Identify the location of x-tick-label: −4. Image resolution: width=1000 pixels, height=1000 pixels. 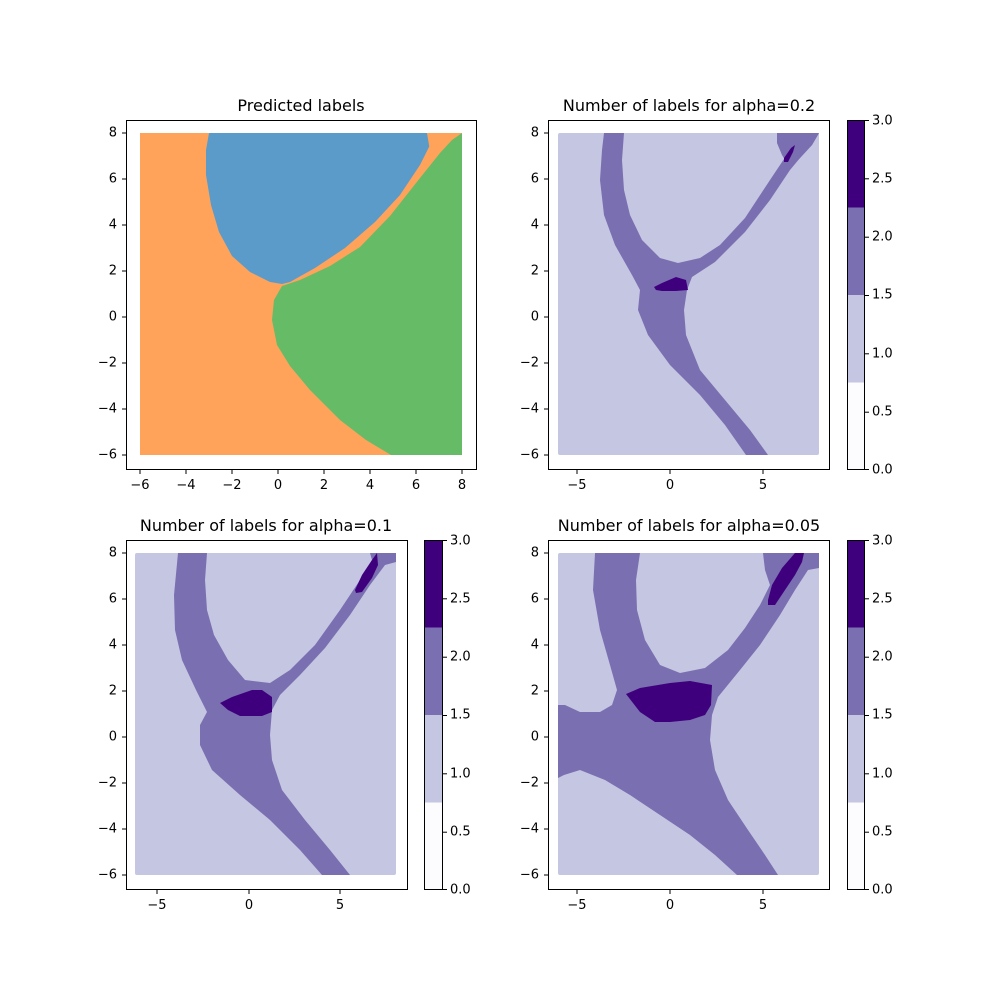
(186, 485).